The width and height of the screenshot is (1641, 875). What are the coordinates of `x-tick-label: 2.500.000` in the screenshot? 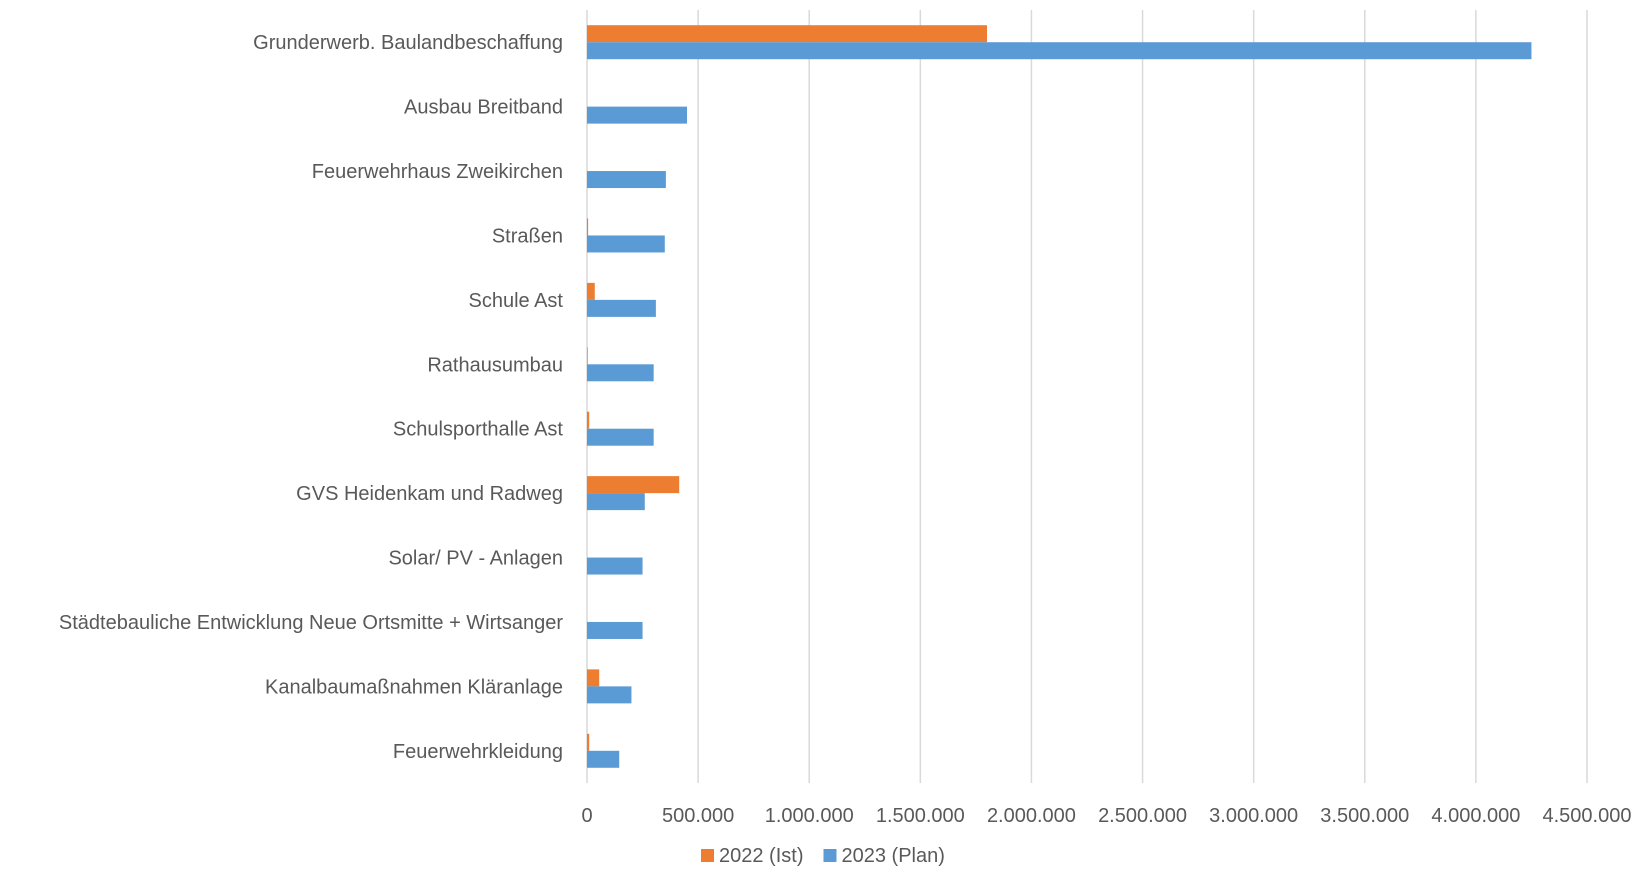 It's located at (1142, 816).